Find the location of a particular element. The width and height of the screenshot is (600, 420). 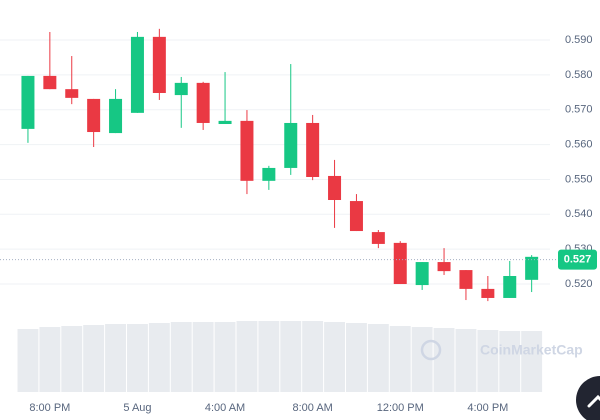

x-tick-label: 8:00 PM is located at coordinates (49, 408).